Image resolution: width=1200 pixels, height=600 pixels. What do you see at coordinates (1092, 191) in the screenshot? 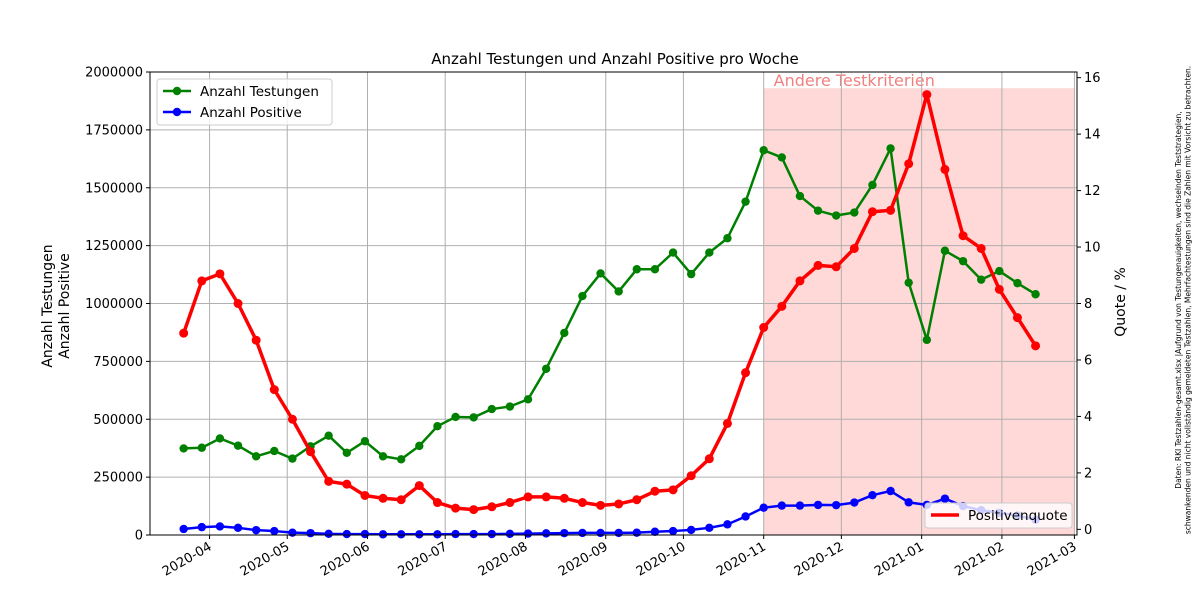
I see `right-tick-label-6: 12` at bounding box center [1092, 191].